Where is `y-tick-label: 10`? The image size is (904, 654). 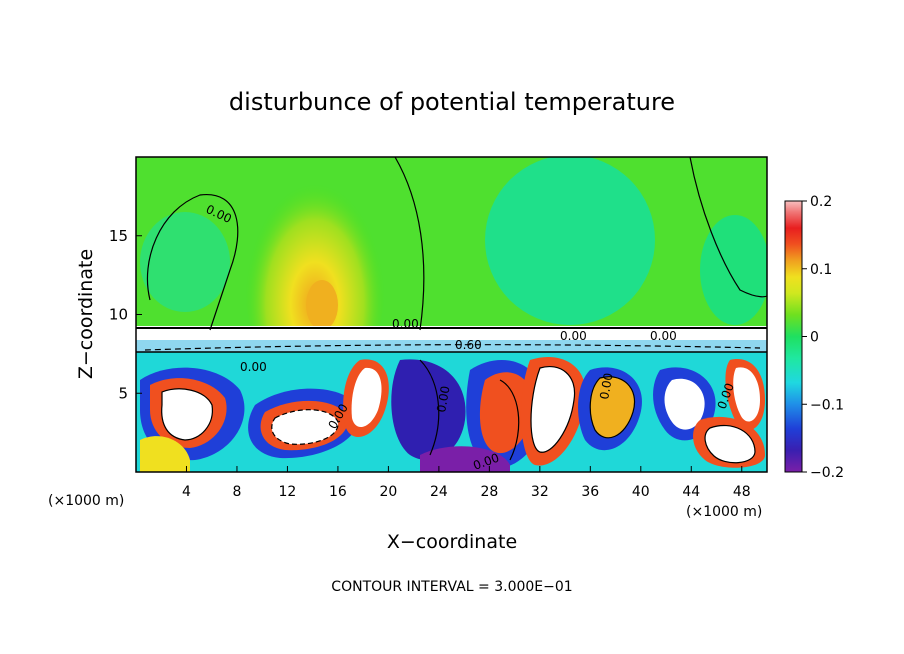
y-tick-label: 10 is located at coordinates (118, 315).